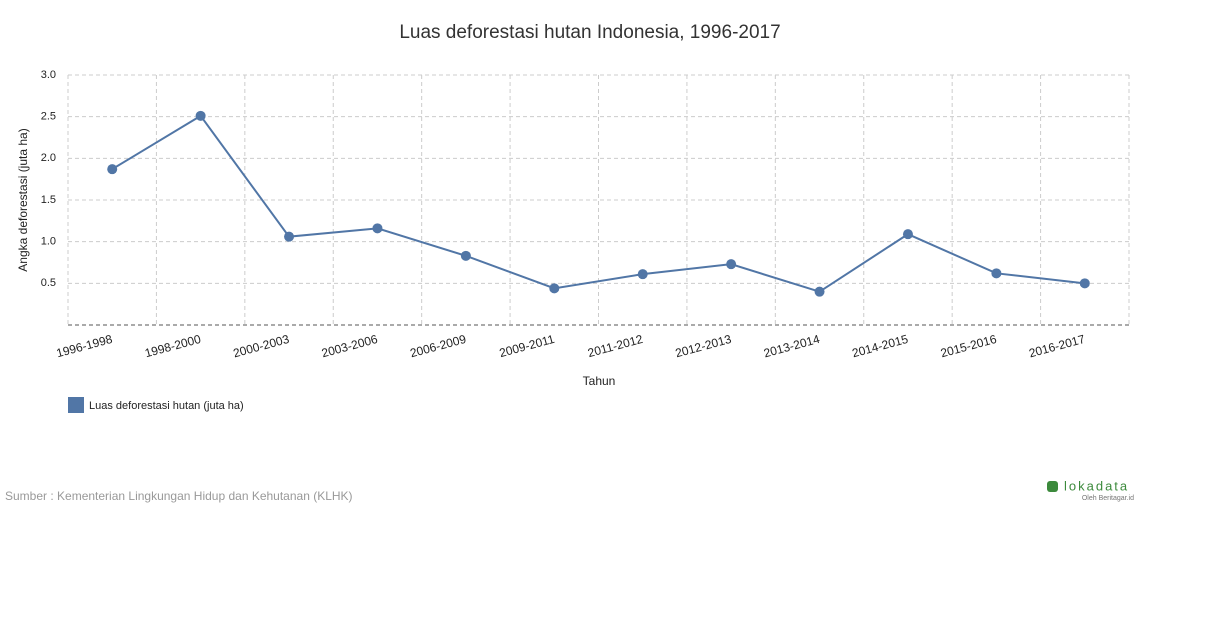 Image resolution: width=1210 pixels, height=628 pixels. I want to click on y-axis-title: Angka deforestasi (juta ha), so click(23, 199).